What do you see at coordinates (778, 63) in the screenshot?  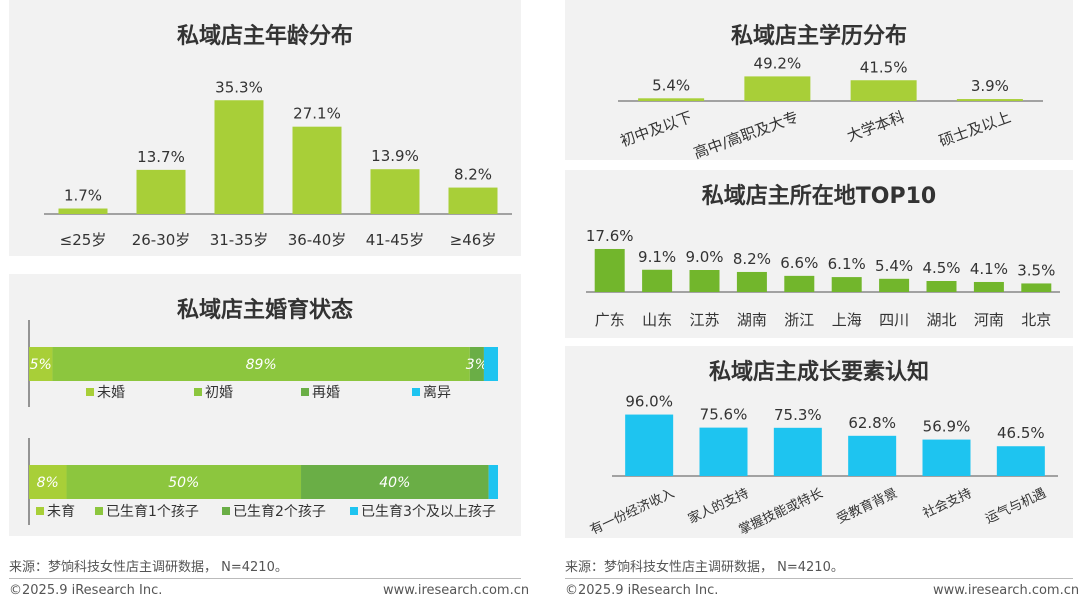 I see `education-value-label: 49.2%` at bounding box center [778, 63].